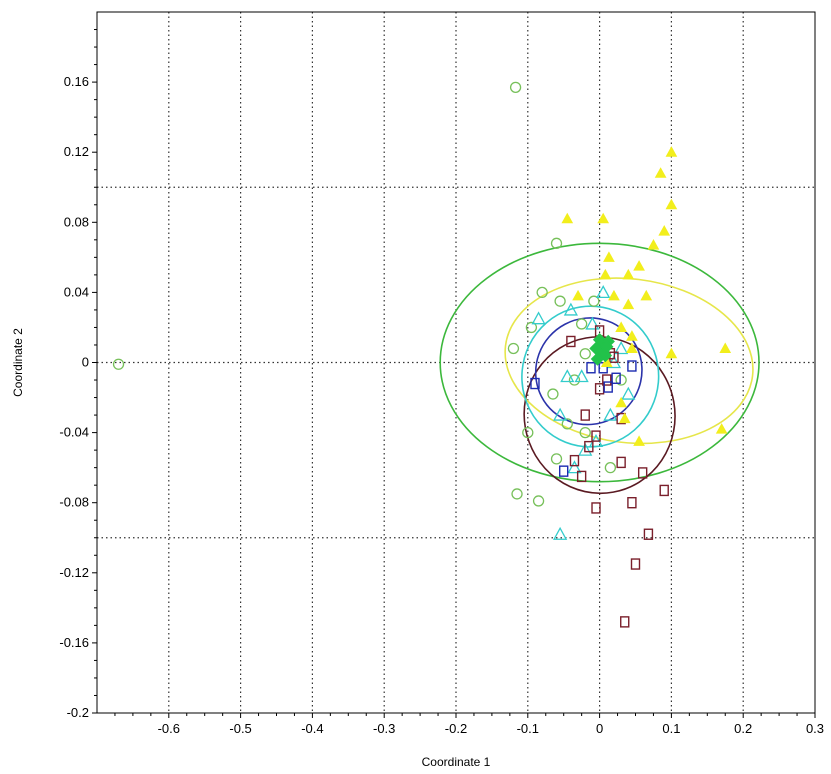  Describe the element at coordinates (469, 724) in the screenshot. I see `x-axis-ticks: -0.6 -0.5 -0.4 -0.3 -0.2 -0.1 0 0.1 0.2 0.3` at that location.